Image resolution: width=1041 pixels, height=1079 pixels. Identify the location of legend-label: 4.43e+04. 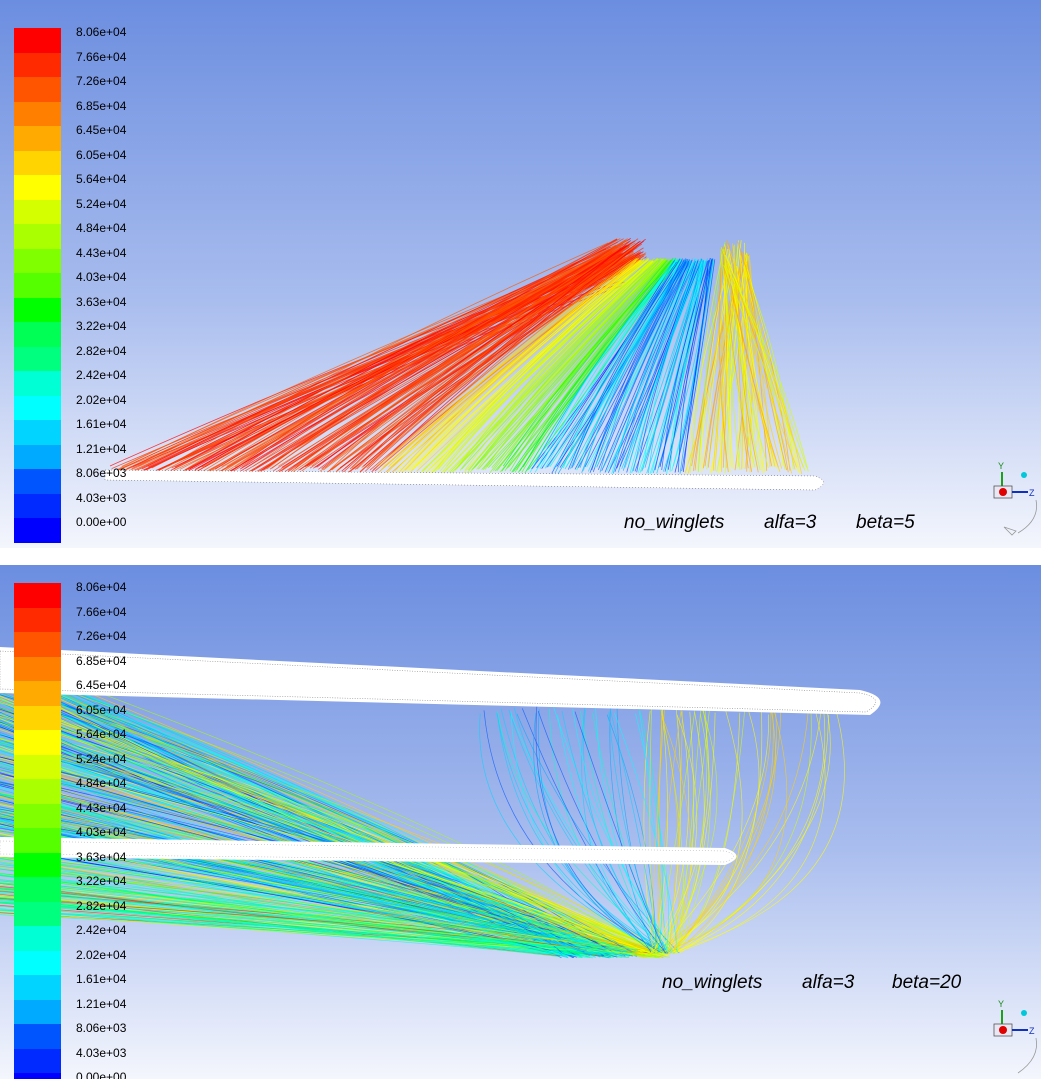
(101, 252).